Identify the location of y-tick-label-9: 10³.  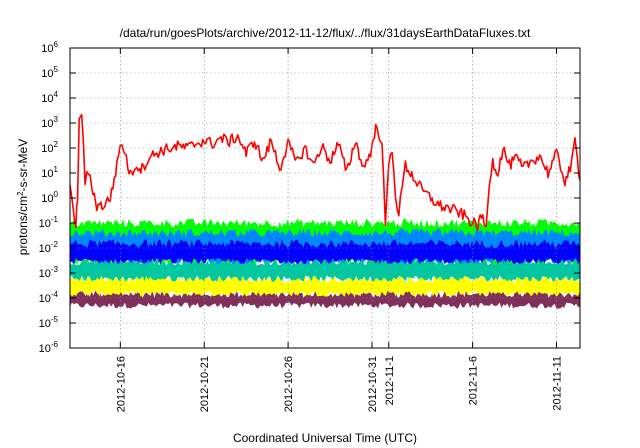
(49, 122).